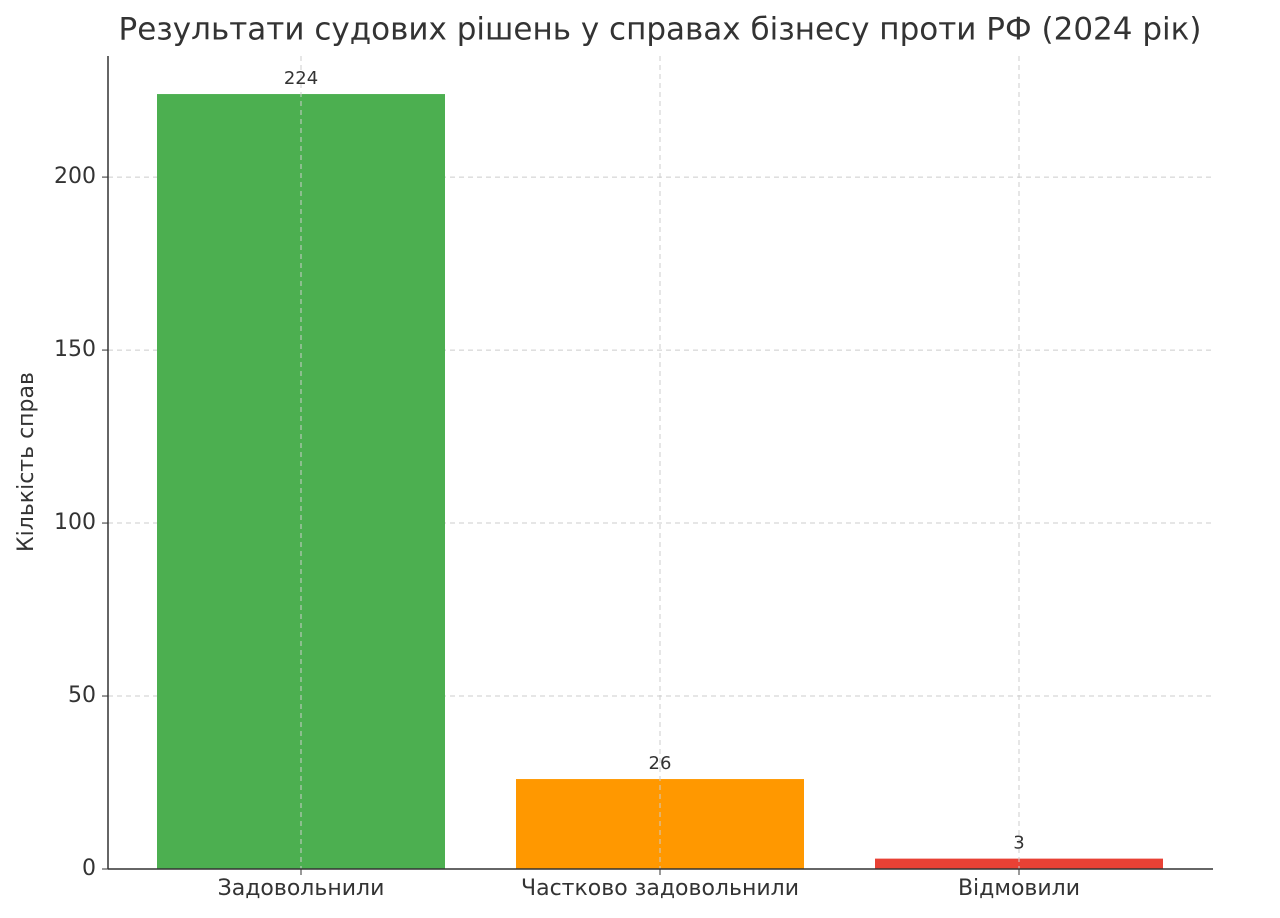 This screenshot has width=1280, height=918. I want to click on bar, so click(1019, 863).